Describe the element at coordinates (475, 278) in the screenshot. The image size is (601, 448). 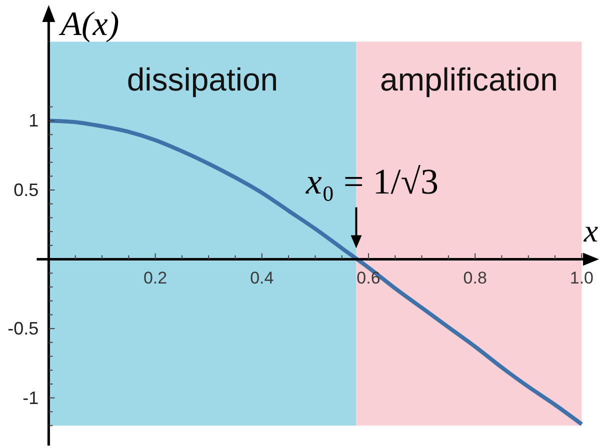
I see `x-tick-label: 0.8` at that location.